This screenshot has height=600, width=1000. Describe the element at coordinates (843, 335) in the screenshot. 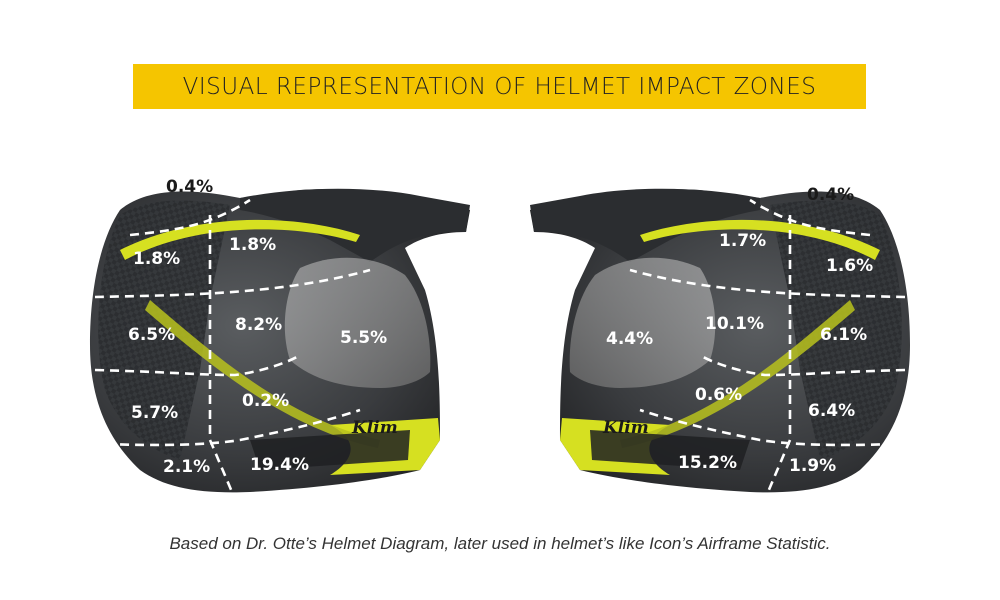

I see `right-zone-rear-upper-label: 6.1%` at that location.